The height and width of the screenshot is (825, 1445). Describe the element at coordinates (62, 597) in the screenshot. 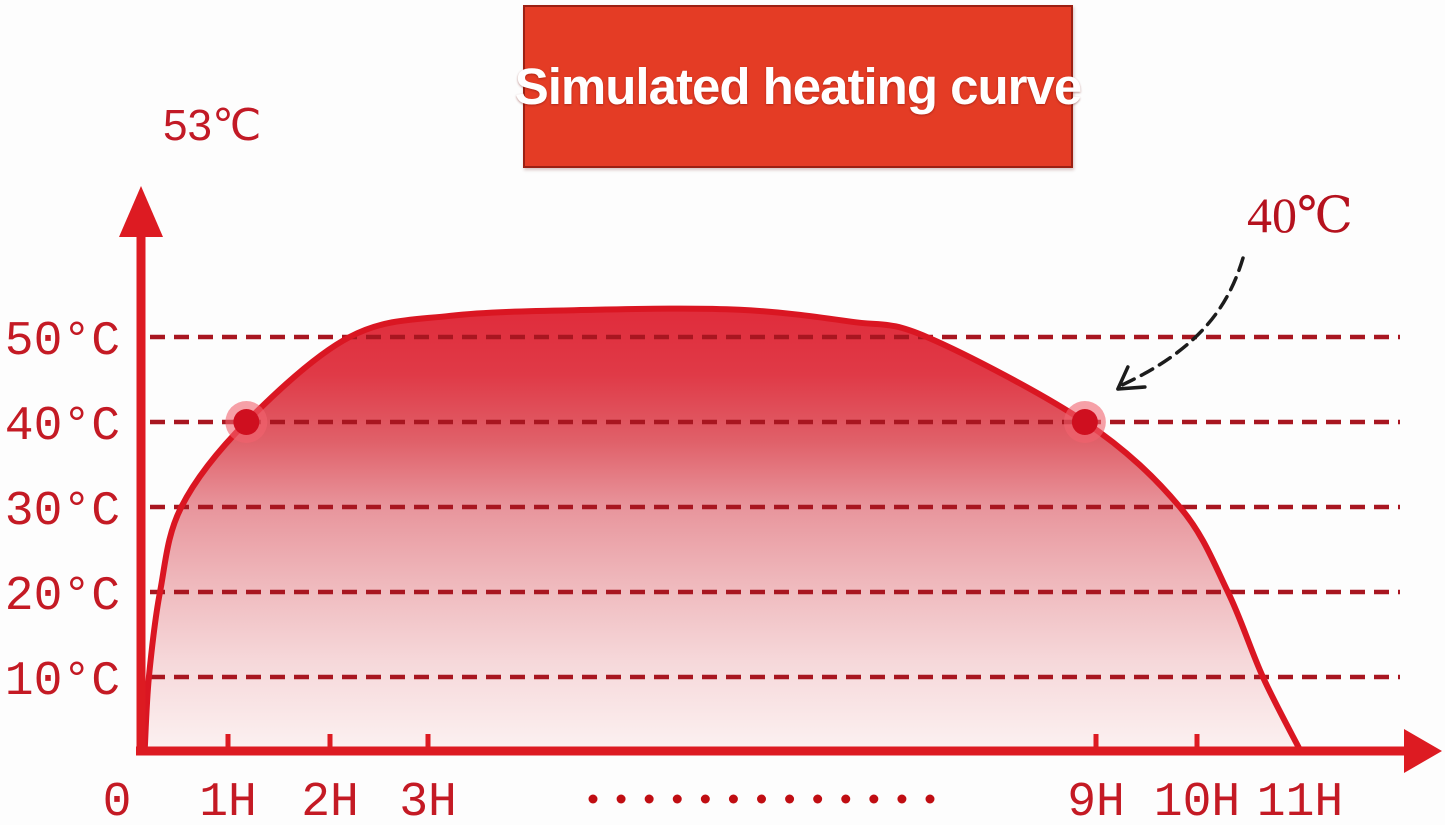

I see `y-tick-label: 20°C` at that location.